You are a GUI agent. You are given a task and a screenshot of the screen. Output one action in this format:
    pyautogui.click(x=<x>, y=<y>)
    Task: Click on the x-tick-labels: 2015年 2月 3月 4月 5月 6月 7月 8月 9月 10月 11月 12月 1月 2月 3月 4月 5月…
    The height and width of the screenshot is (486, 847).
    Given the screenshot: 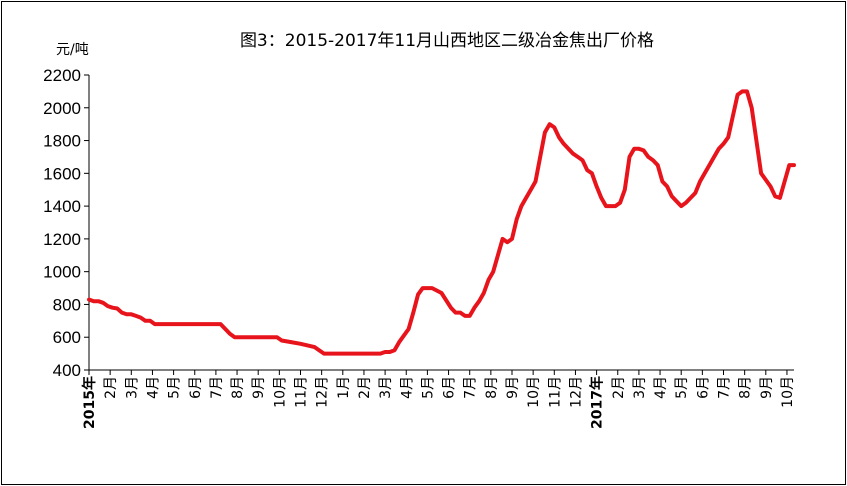 What is the action you would take?
    pyautogui.click(x=438, y=402)
    